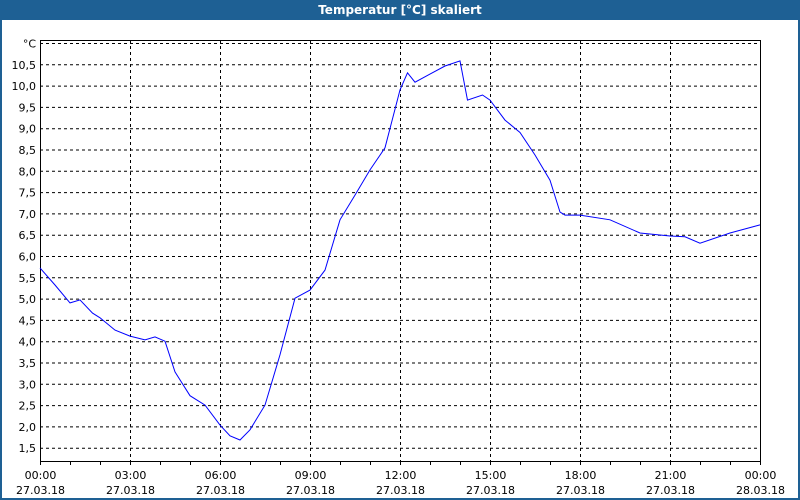 This screenshot has width=800, height=500. I want to click on y-tick-label: 1,5, so click(28, 448).